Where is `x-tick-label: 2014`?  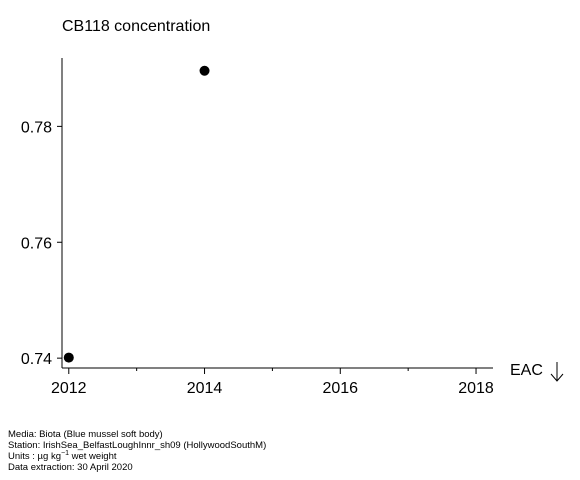 x-tick-label: 2014 is located at coordinates (205, 388).